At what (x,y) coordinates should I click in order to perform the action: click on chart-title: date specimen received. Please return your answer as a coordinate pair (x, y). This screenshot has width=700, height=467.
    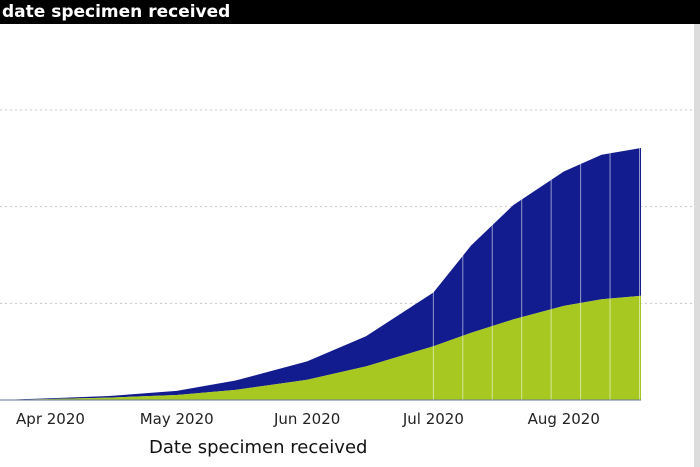
    Looking at the image, I should click on (116, 12).